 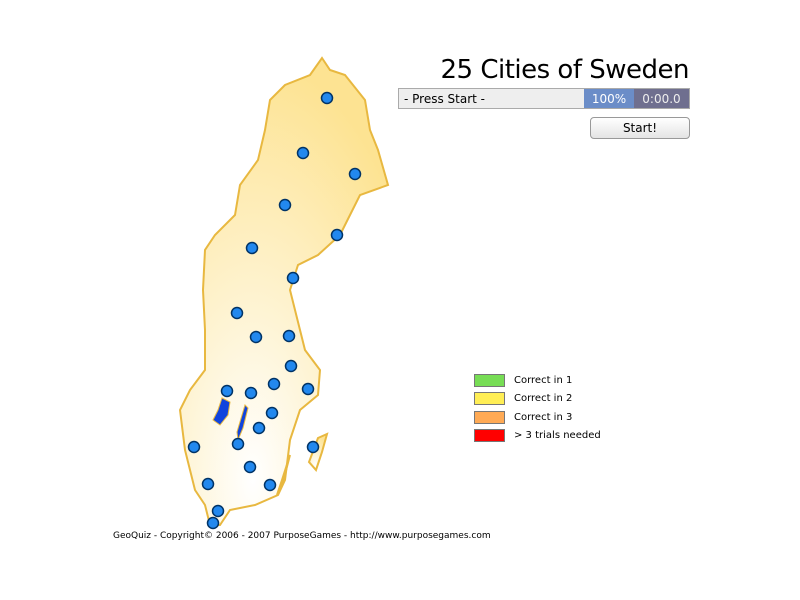 I want to click on legend-item: Correct in 1, so click(x=537, y=380).